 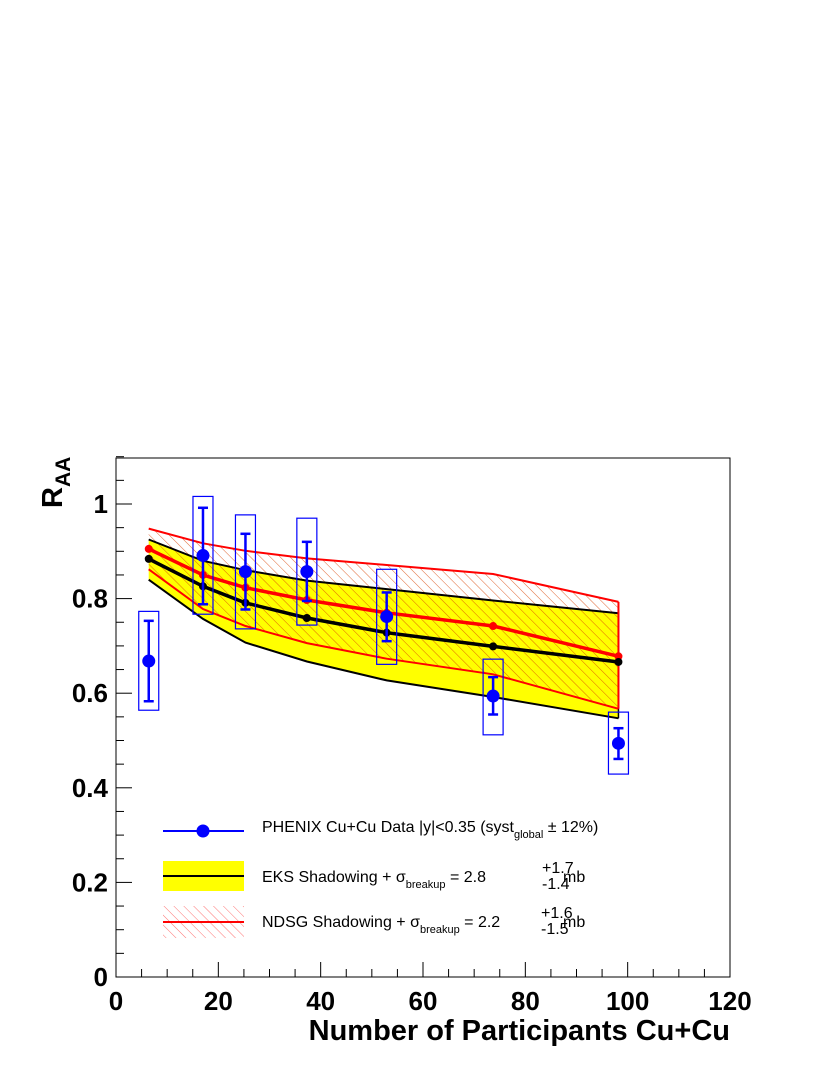 What do you see at coordinates (90, 599) in the screenshot?
I see `y-tick-label: 0.8` at bounding box center [90, 599].